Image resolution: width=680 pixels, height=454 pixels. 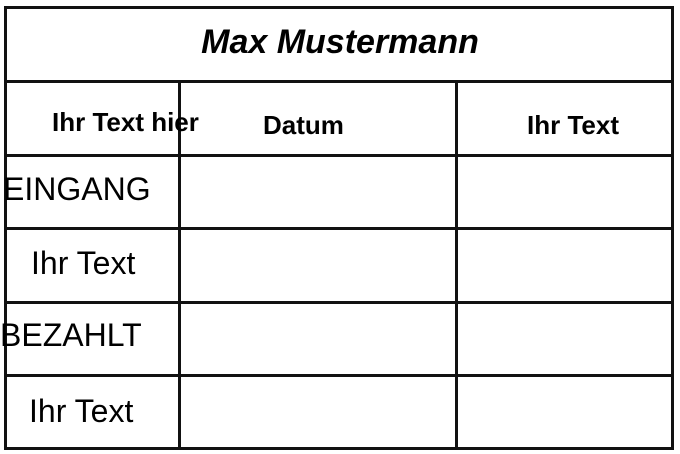 I want to click on header-cell: Ihr Text, so click(x=573, y=125).